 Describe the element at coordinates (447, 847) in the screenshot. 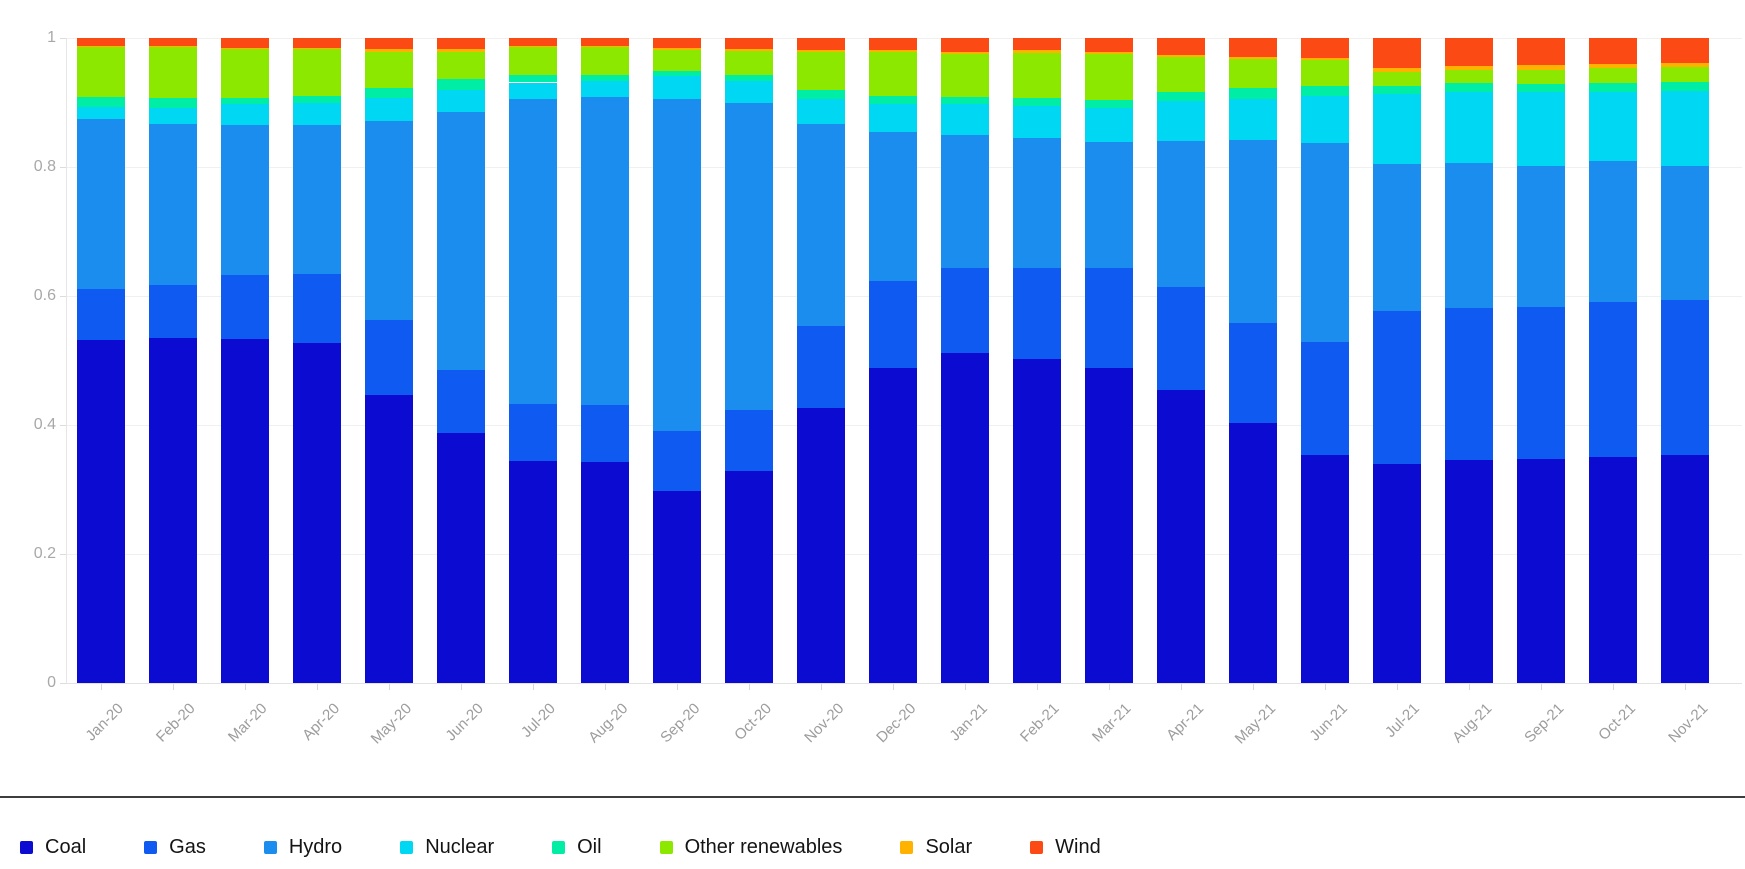

I see `legend-item-nuclear: Nuclear` at that location.